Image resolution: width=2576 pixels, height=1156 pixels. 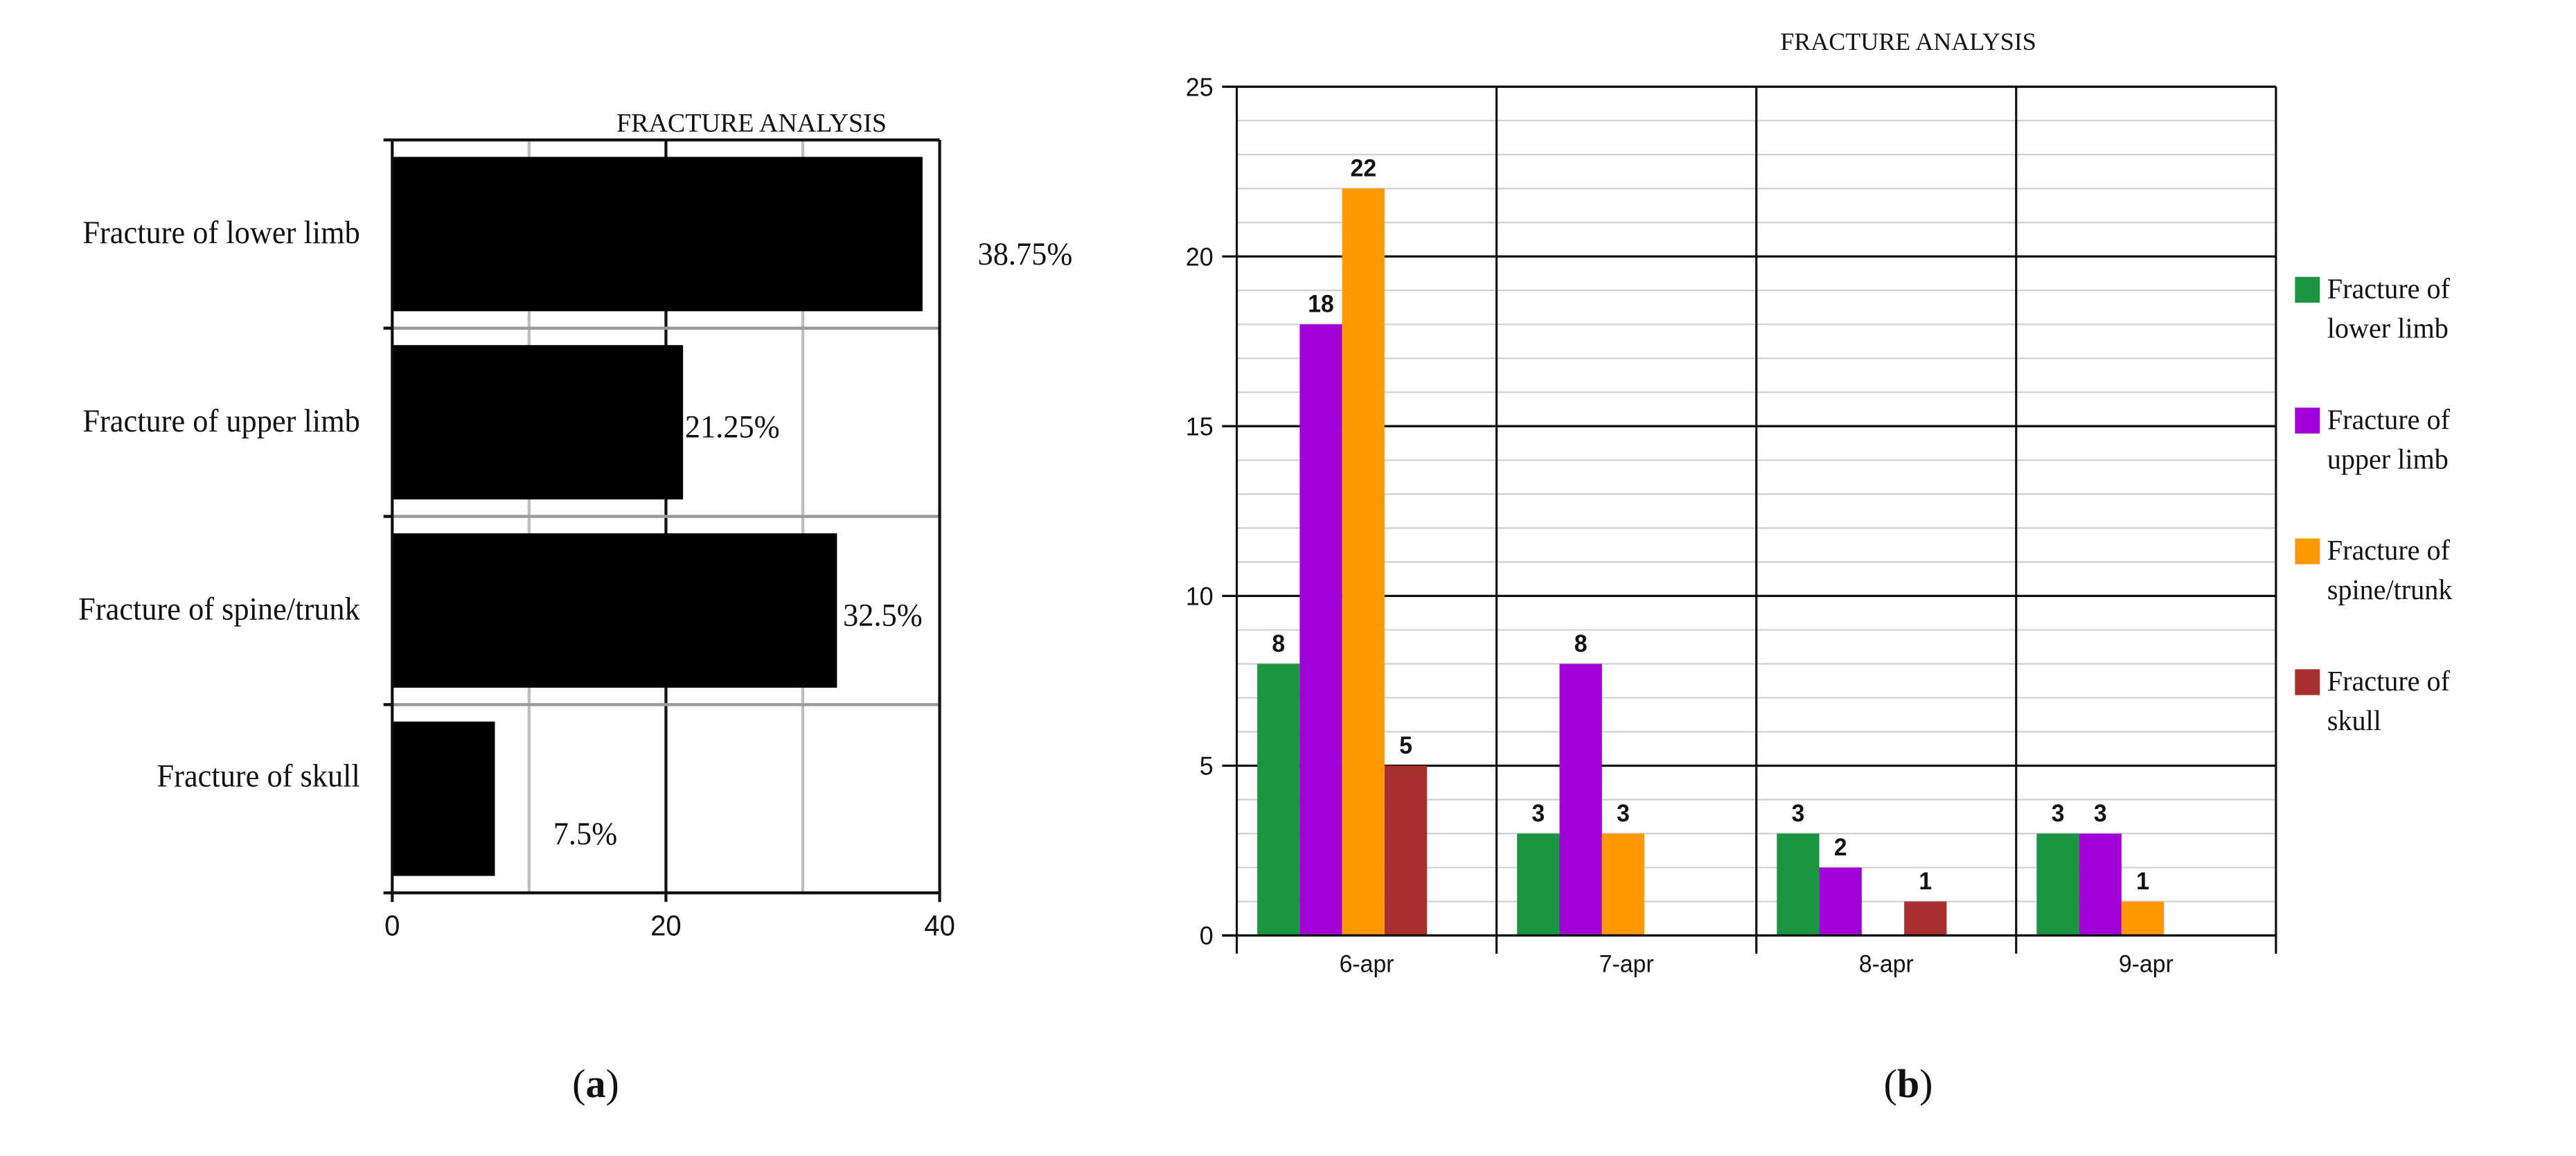 I want to click on x-tick-label: 40, so click(x=939, y=925).